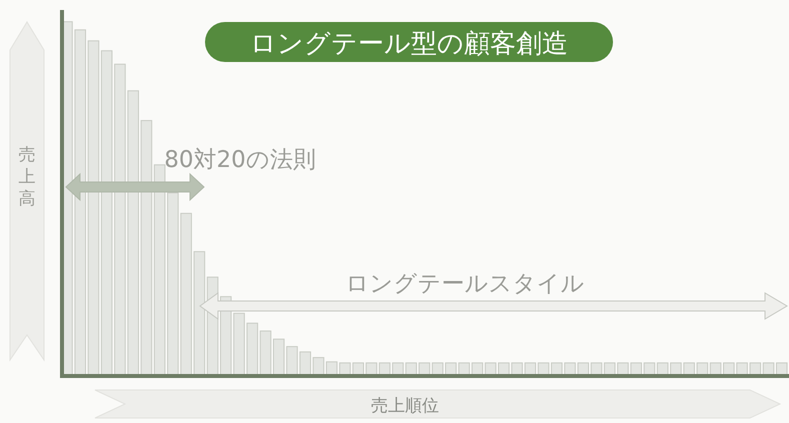 This screenshot has height=423, width=789. What do you see at coordinates (405, 406) in the screenshot?
I see `x-axis-title: 売上順位` at bounding box center [405, 406].